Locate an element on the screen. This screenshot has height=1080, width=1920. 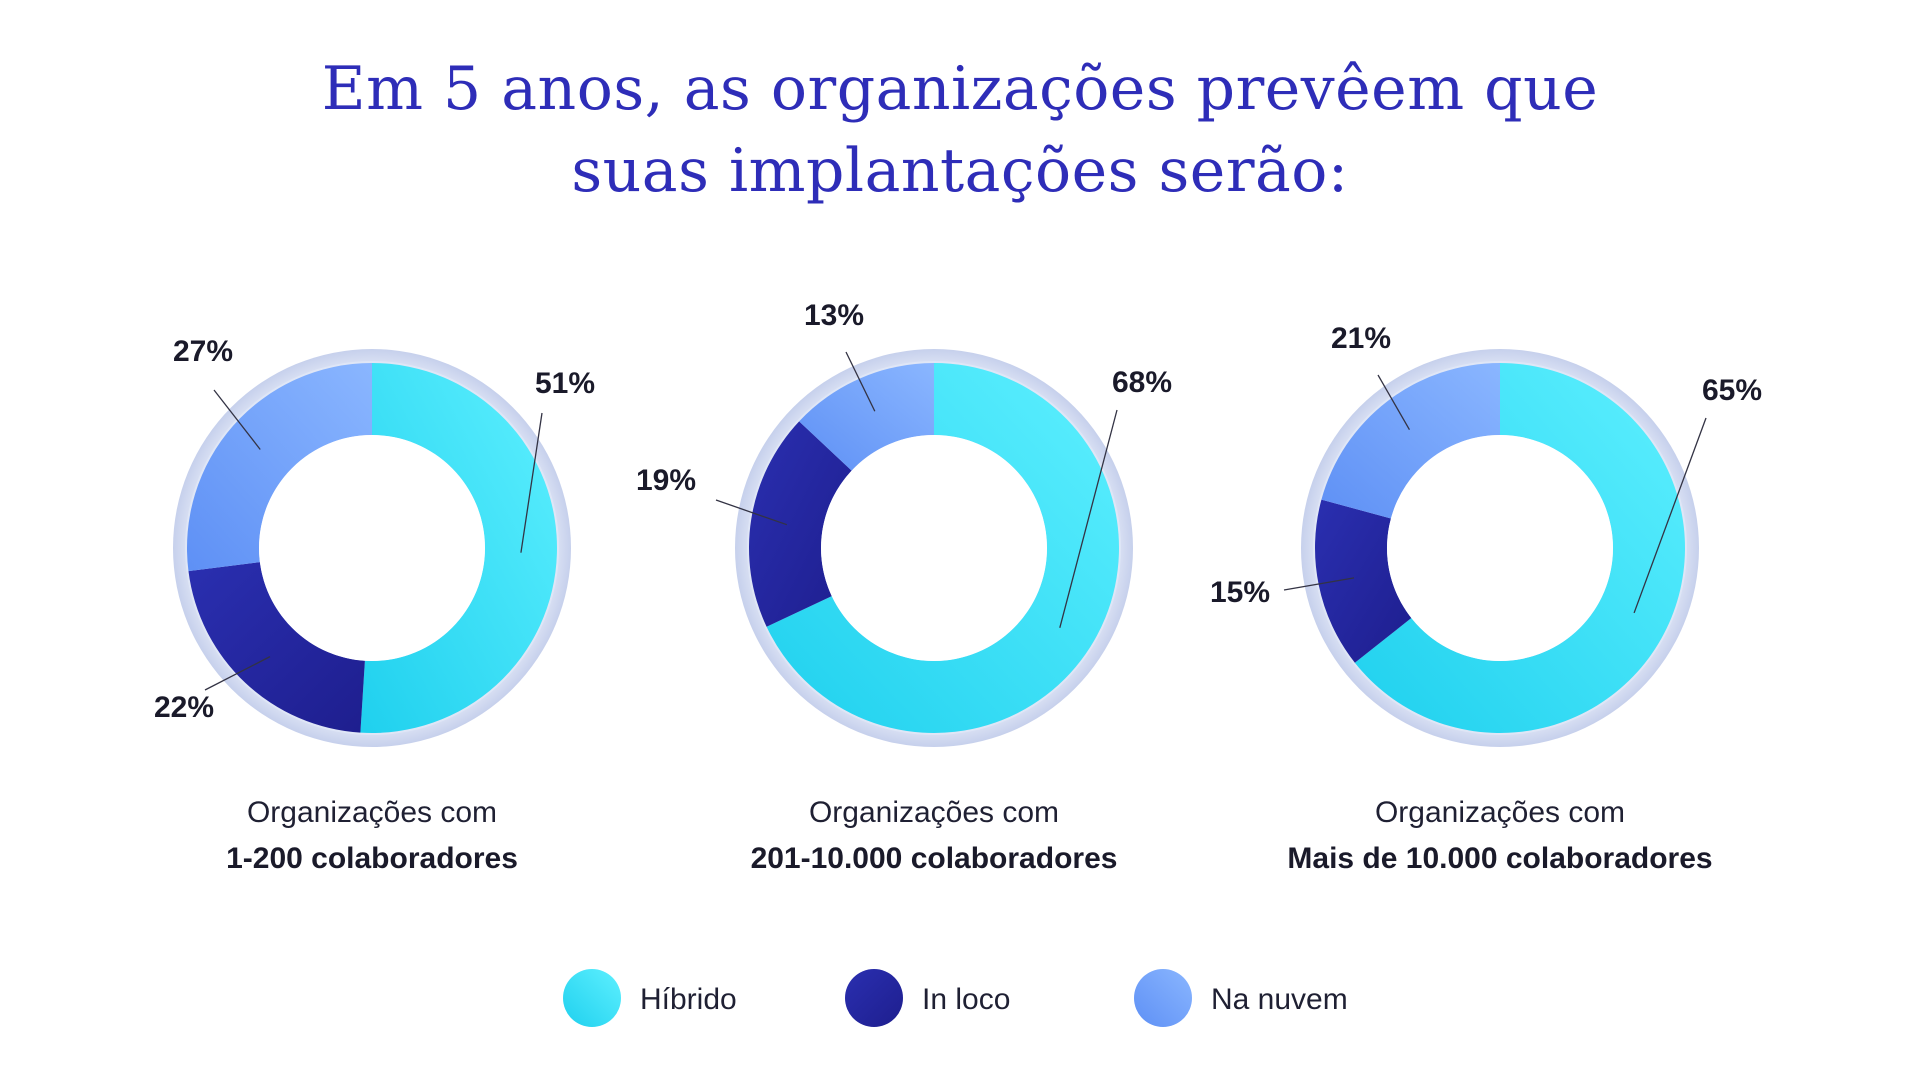
legend-swatch-in-loco is located at coordinates (874, 998).